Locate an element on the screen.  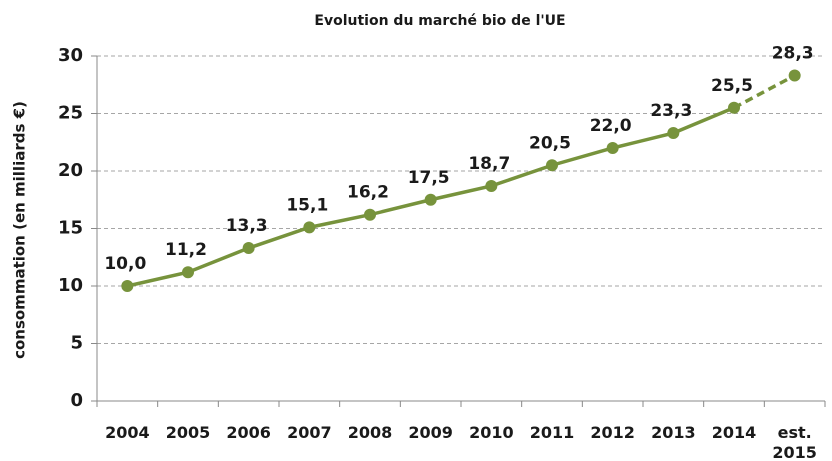
y-tick-label: 30 is located at coordinates (70, 55).